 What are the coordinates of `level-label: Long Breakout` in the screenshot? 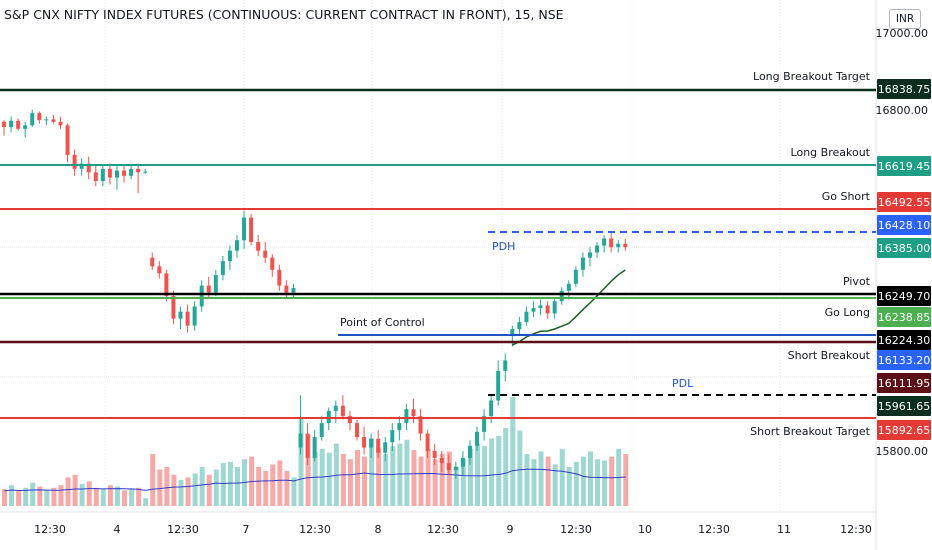 It's located at (831, 152).